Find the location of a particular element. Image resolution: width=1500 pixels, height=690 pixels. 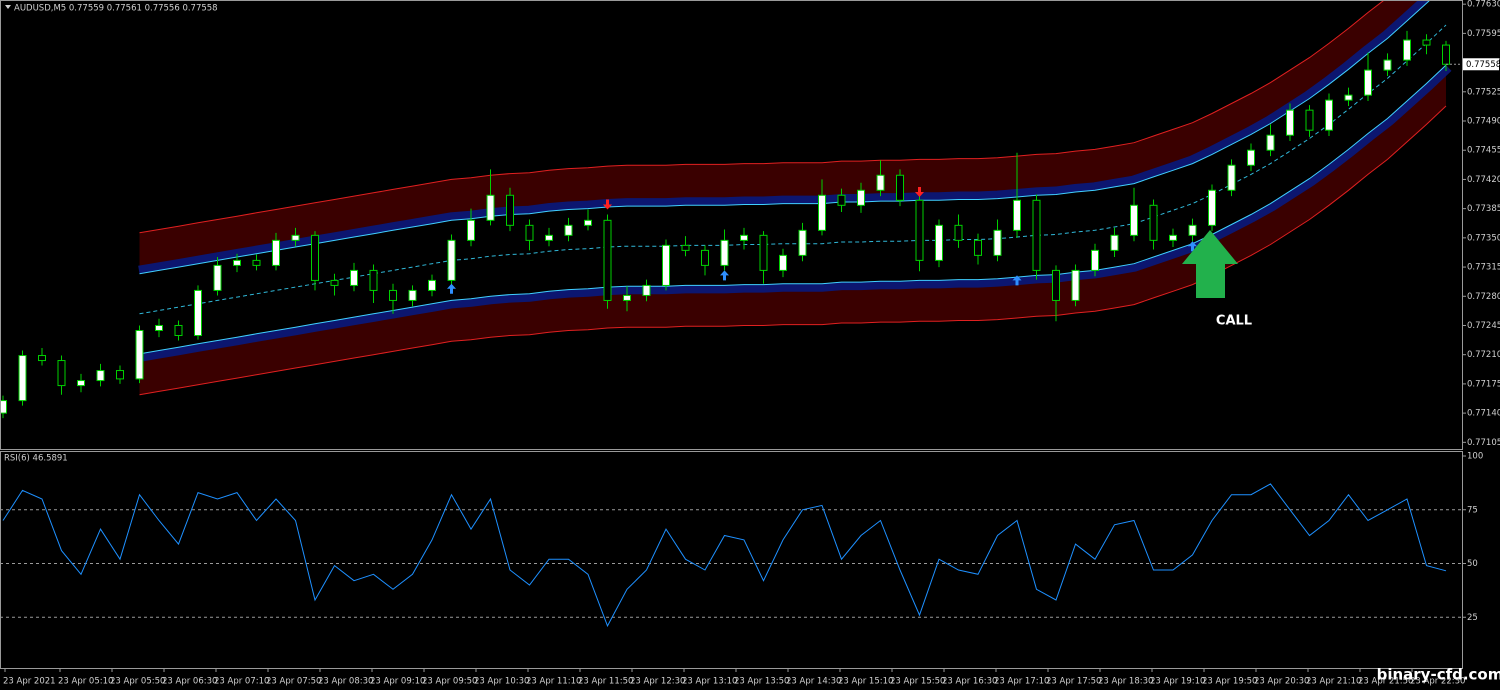

x-tick-label: 23 Apr 15:10 is located at coordinates (865, 682).